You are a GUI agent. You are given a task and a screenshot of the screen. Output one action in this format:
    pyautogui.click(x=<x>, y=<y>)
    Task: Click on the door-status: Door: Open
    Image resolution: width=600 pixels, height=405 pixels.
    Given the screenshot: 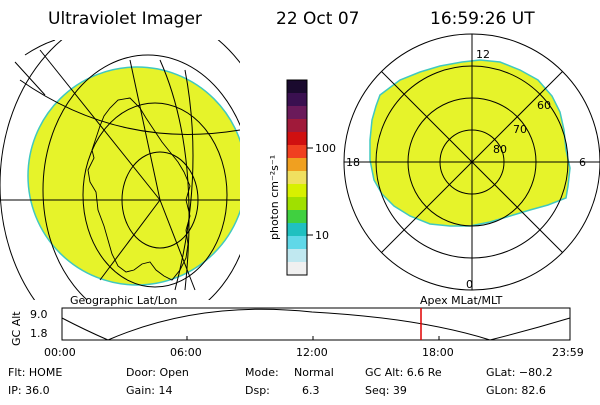 What is the action you would take?
    pyautogui.click(x=157, y=372)
    